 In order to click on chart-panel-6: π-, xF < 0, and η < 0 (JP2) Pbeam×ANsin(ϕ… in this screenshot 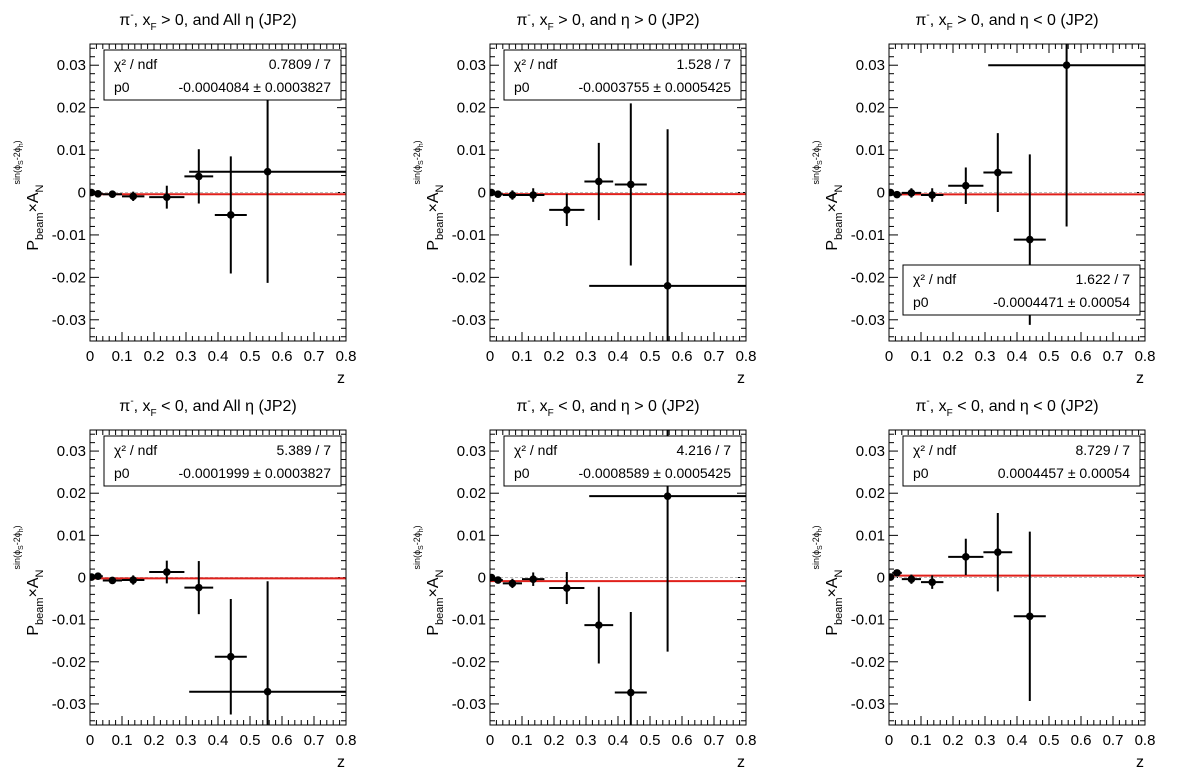, I will do `click(983, 583)`.